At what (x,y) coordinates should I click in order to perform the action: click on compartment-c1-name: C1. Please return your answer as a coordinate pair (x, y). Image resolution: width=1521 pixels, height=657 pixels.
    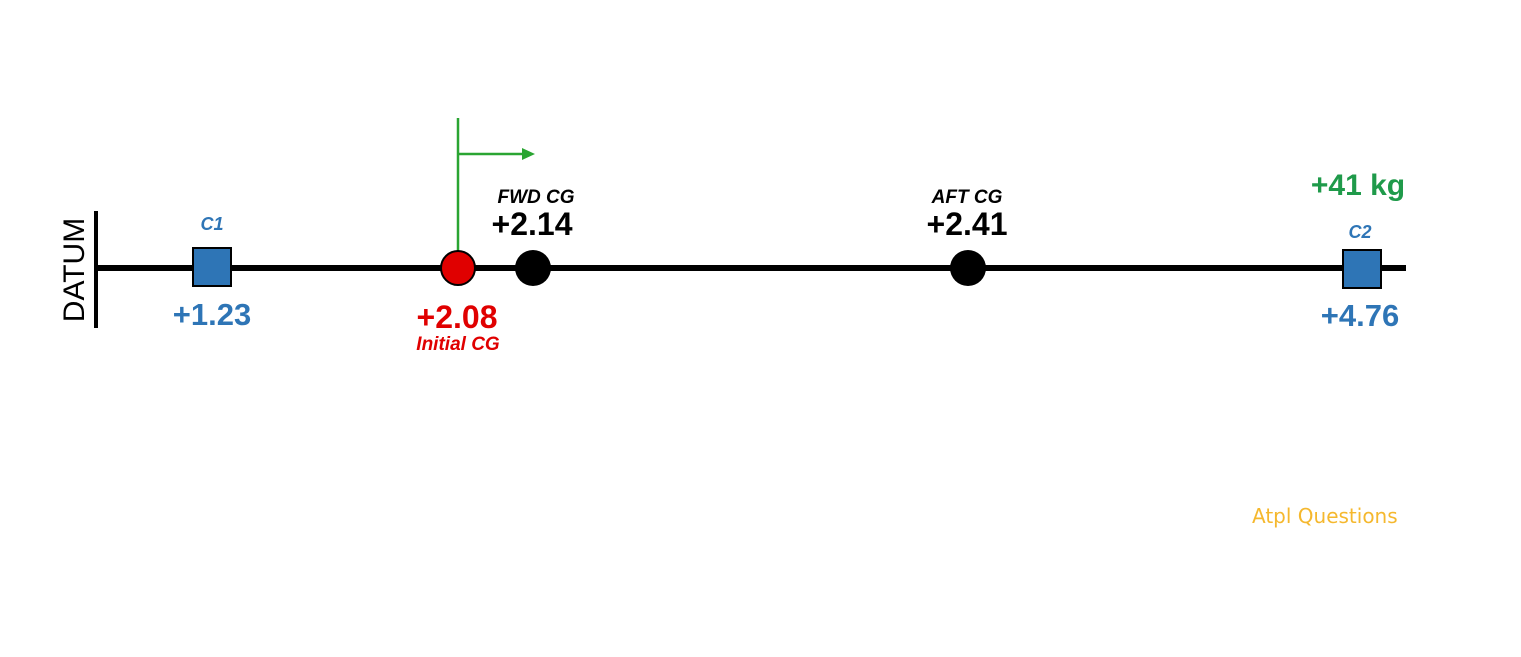
    Looking at the image, I should click on (211, 224).